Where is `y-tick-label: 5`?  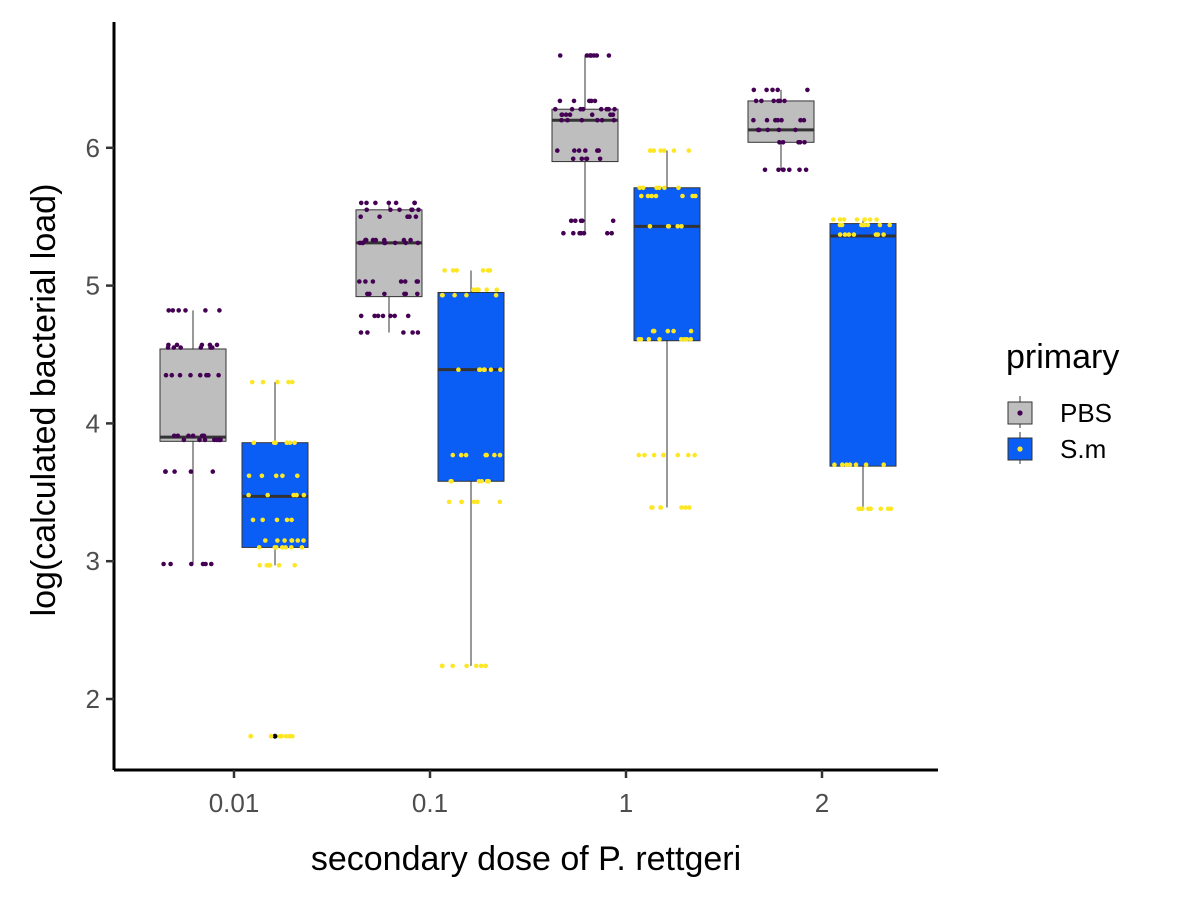
y-tick-label: 5 is located at coordinates (93, 286).